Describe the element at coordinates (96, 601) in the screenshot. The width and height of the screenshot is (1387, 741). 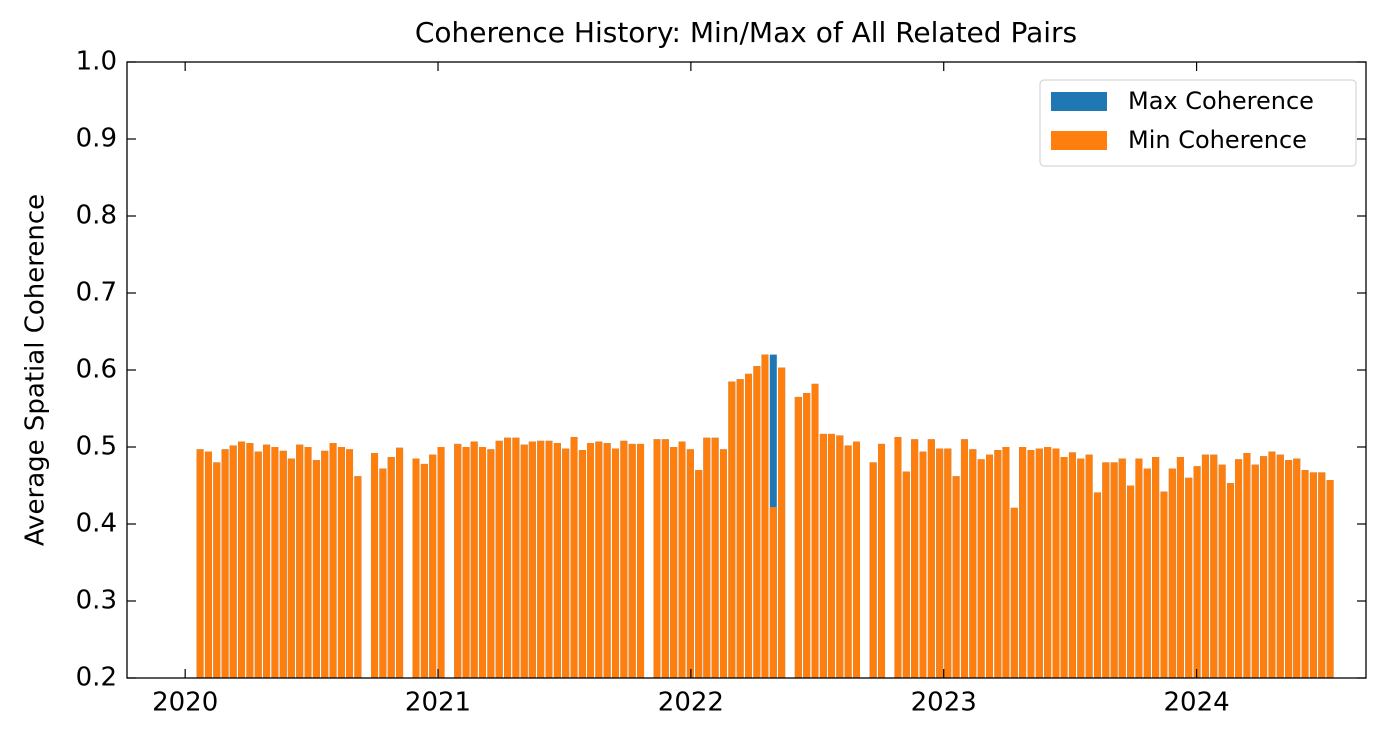
I see `y-tick-label: 0.3` at that location.